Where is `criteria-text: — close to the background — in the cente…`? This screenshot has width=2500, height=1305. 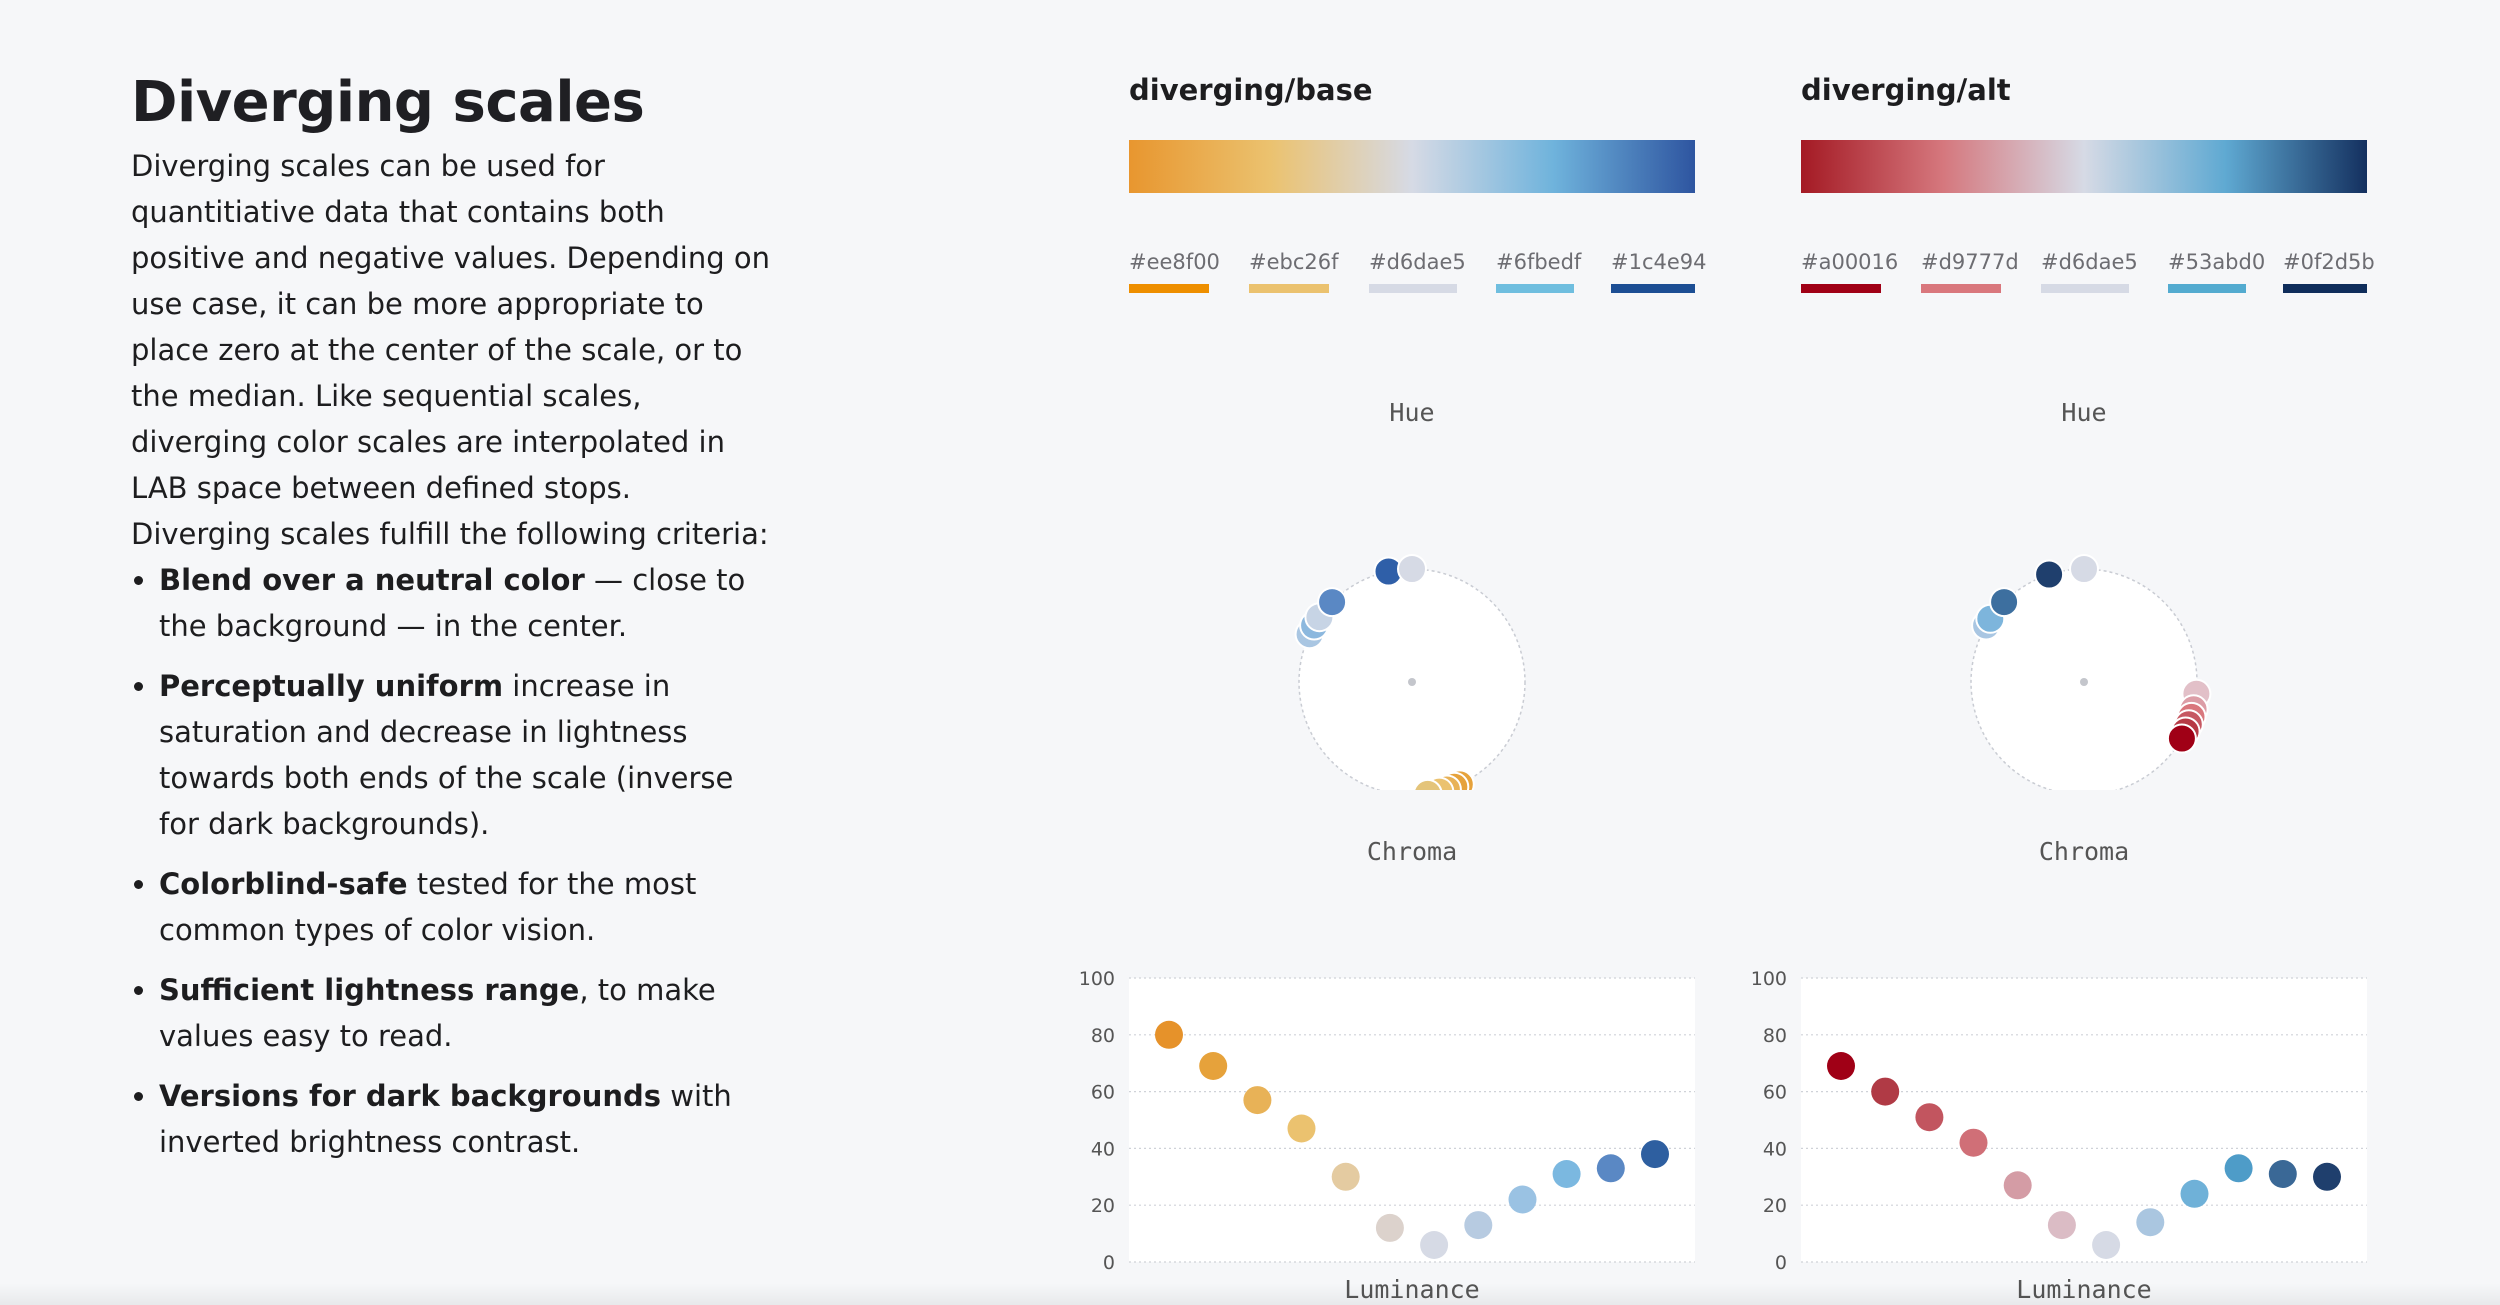 criteria-text: — close to the background — in the cente… is located at coordinates (452, 603).